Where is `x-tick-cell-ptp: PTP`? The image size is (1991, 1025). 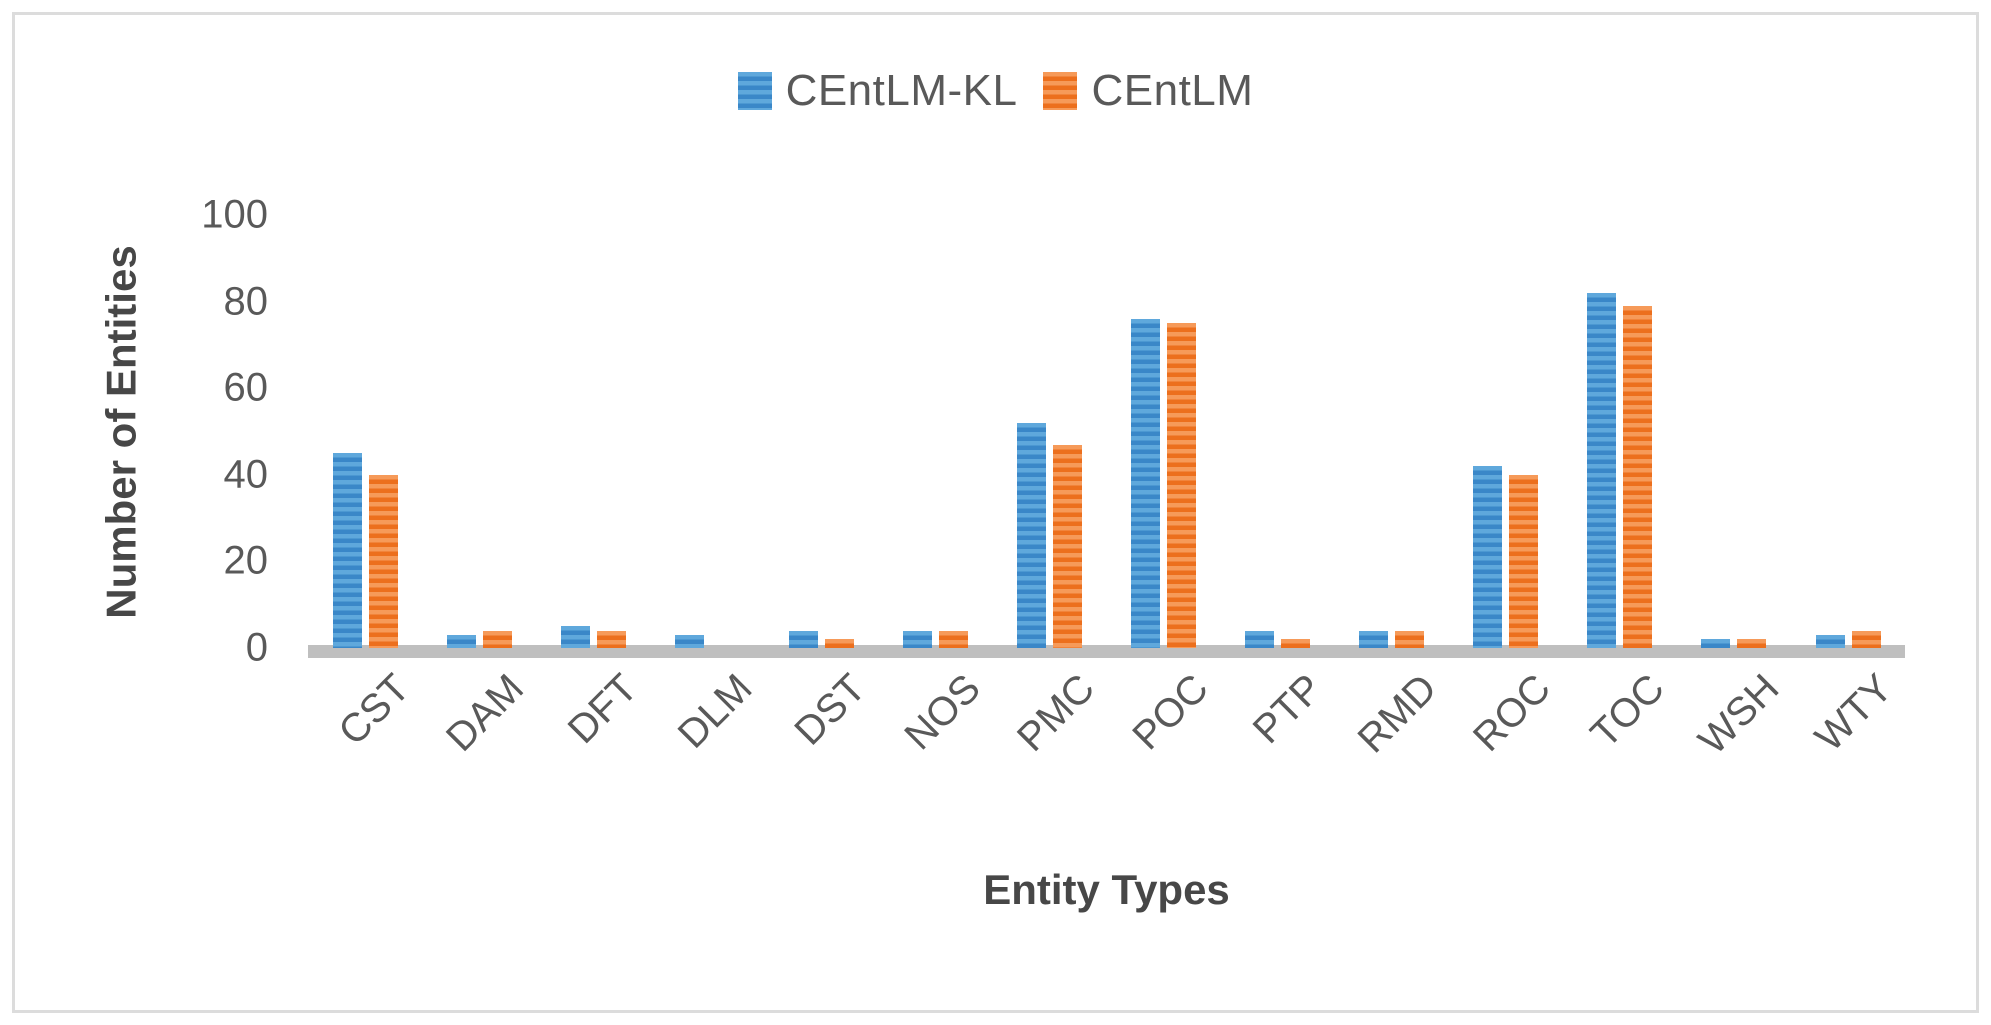
x-tick-cell-ptp: PTP is located at coordinates (1278, 747).